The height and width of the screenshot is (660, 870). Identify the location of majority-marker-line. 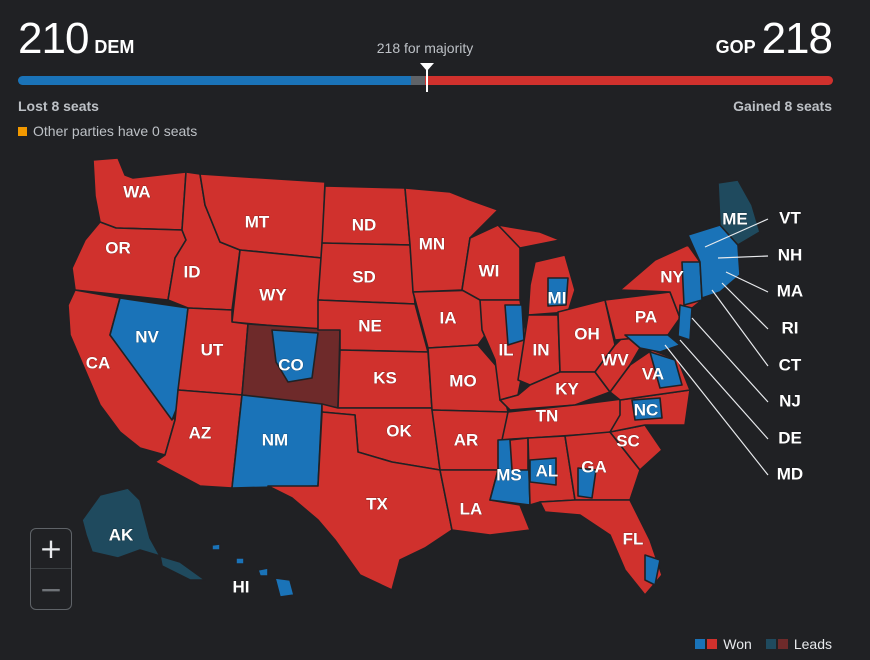
(427, 80).